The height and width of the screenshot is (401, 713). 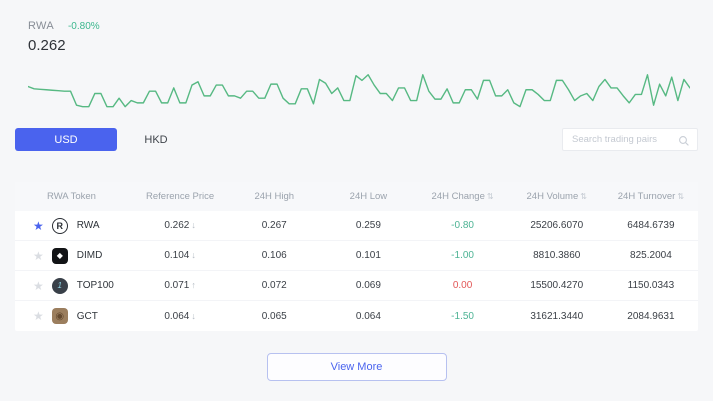 What do you see at coordinates (180, 196) in the screenshot?
I see `col-header-reference-price: Reference Price` at bounding box center [180, 196].